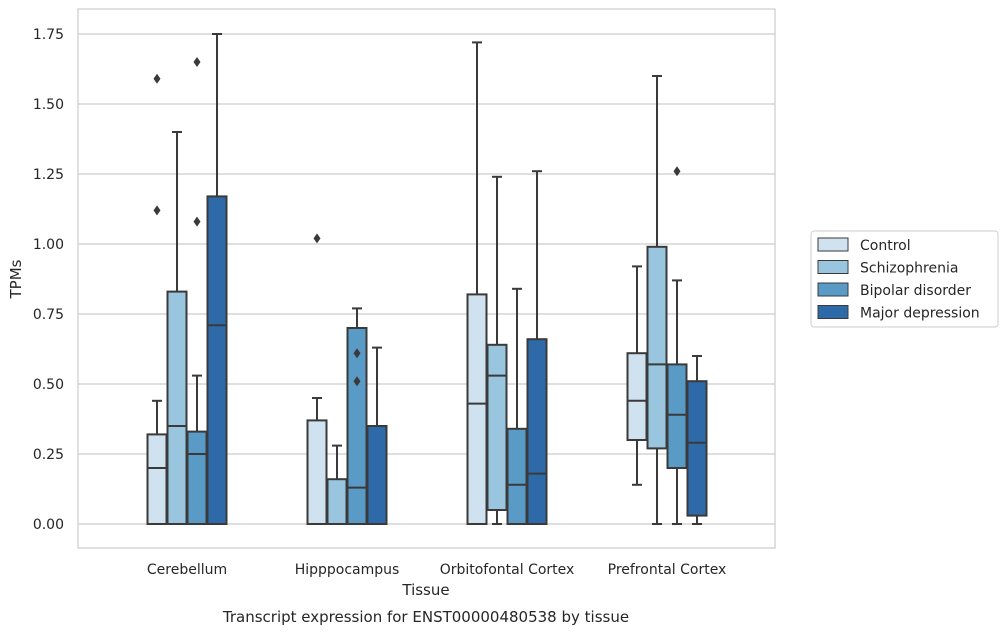 The image size is (1007, 634). I want to click on x-tick-label: Orbitofontal Cortex, so click(507, 570).